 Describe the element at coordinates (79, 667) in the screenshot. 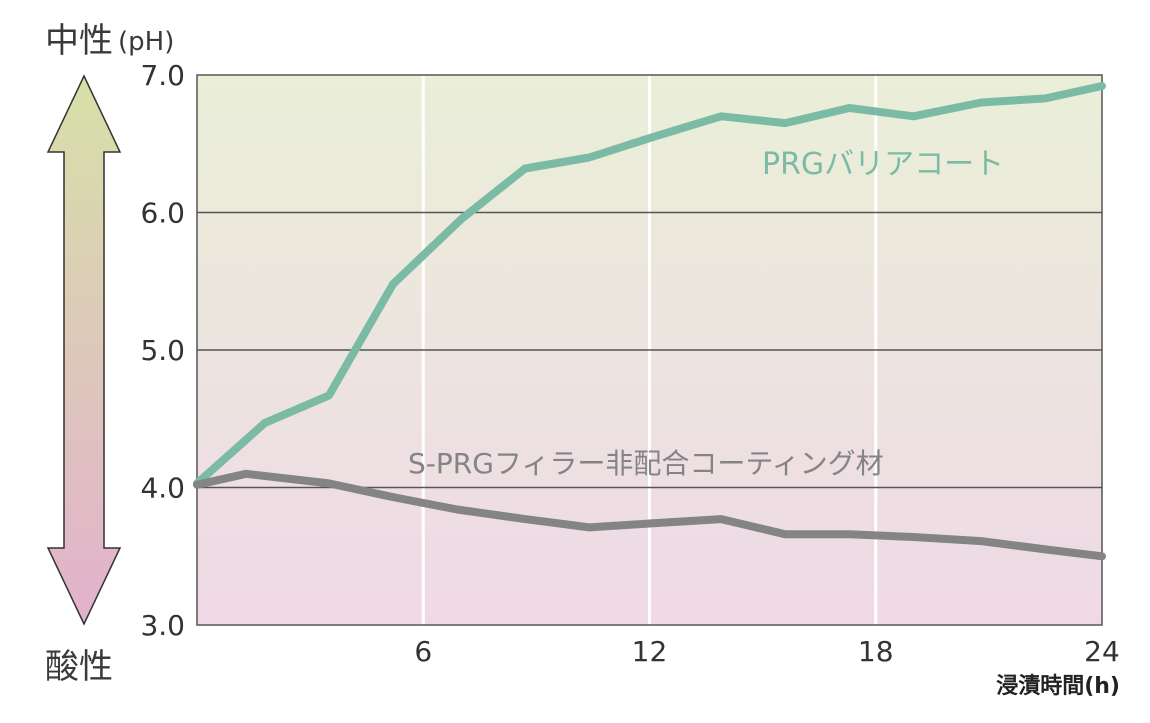

I see `acidic-label: 酸性` at that location.